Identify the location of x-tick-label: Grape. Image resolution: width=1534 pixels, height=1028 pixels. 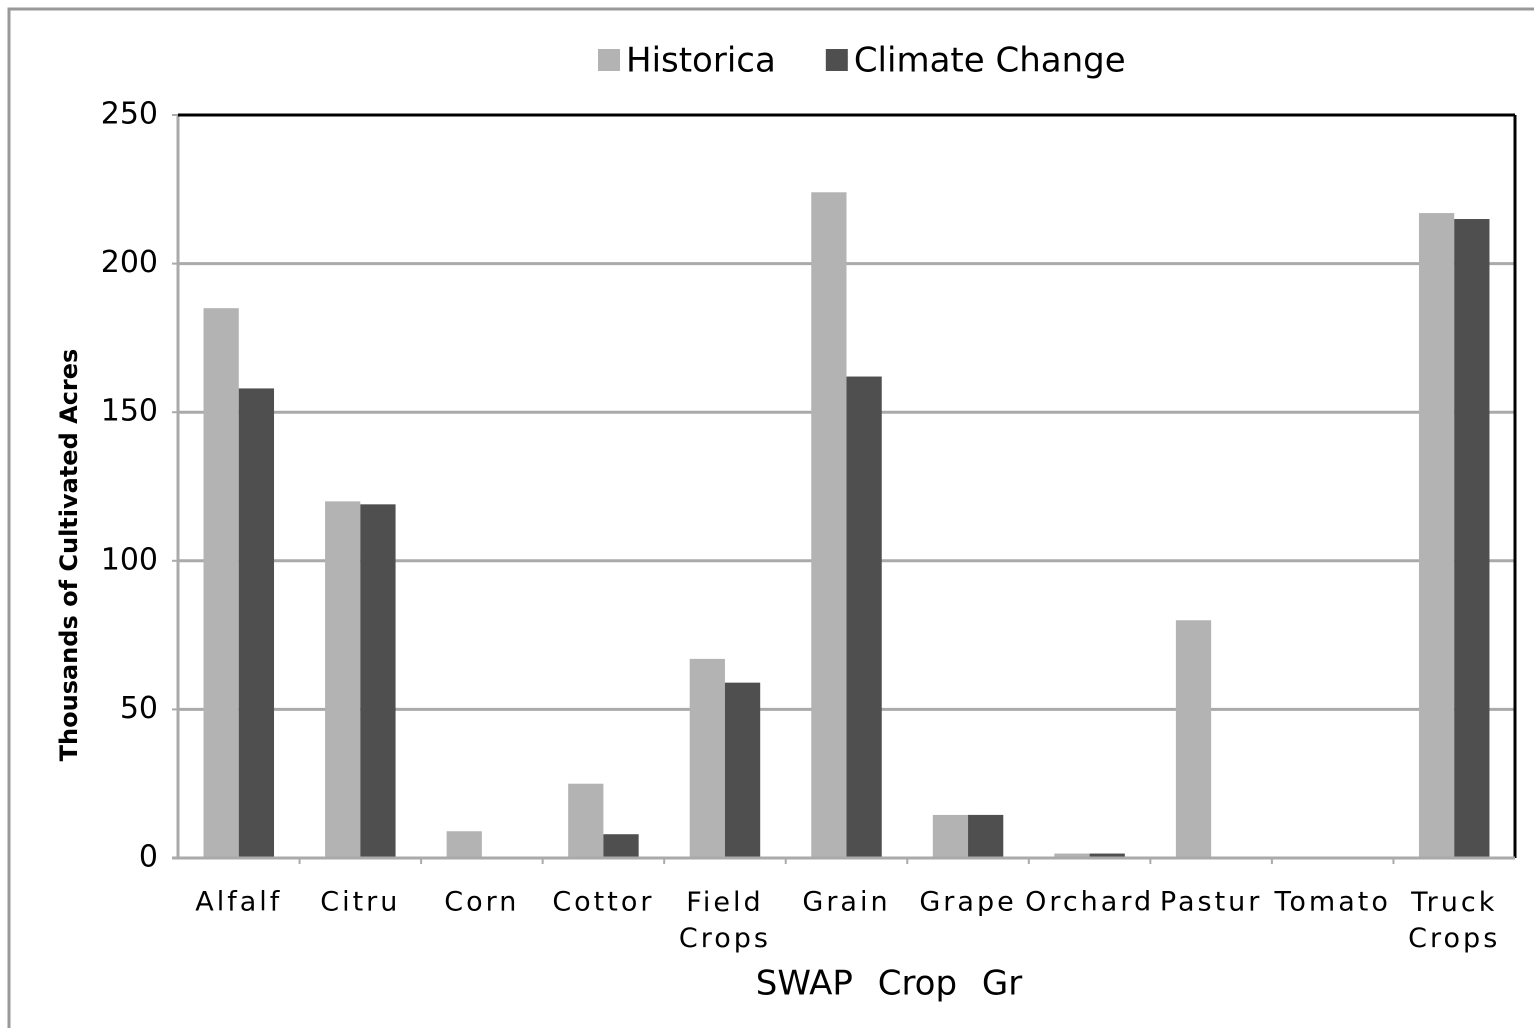
(967, 902).